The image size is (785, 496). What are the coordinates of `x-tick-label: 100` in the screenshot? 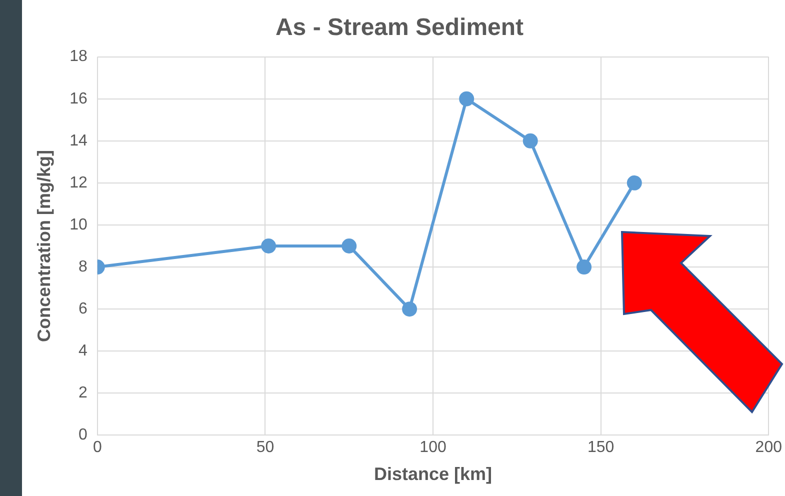 It's located at (433, 447).